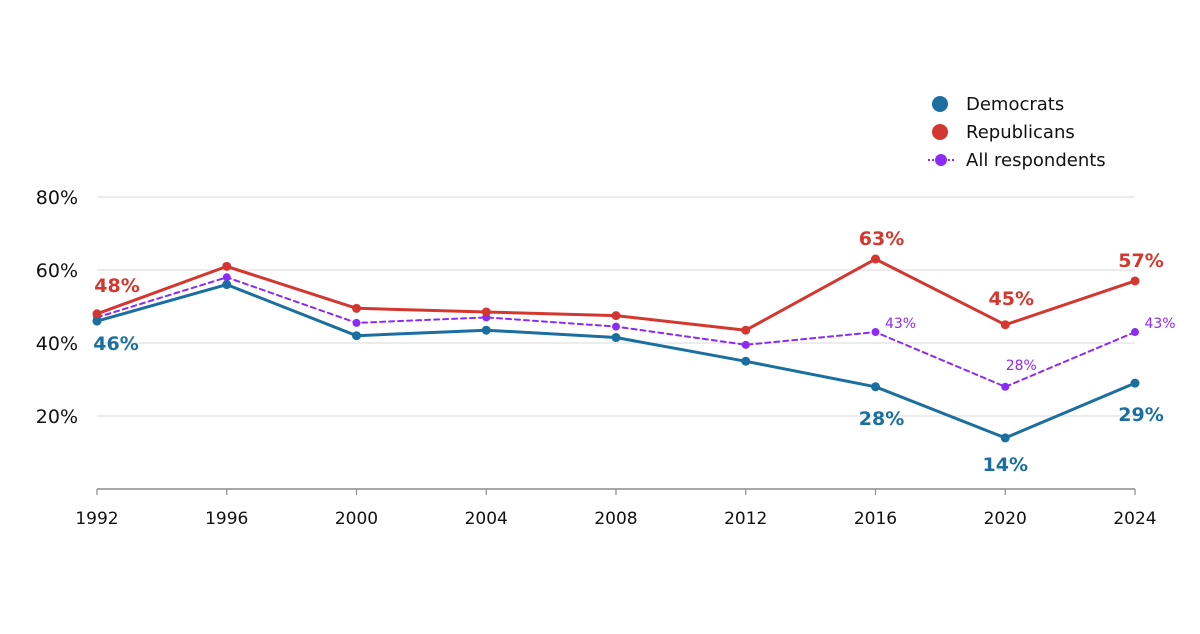 This screenshot has height=634, width=1200. I want to click on data-label-republicans: 57%, so click(1140, 261).